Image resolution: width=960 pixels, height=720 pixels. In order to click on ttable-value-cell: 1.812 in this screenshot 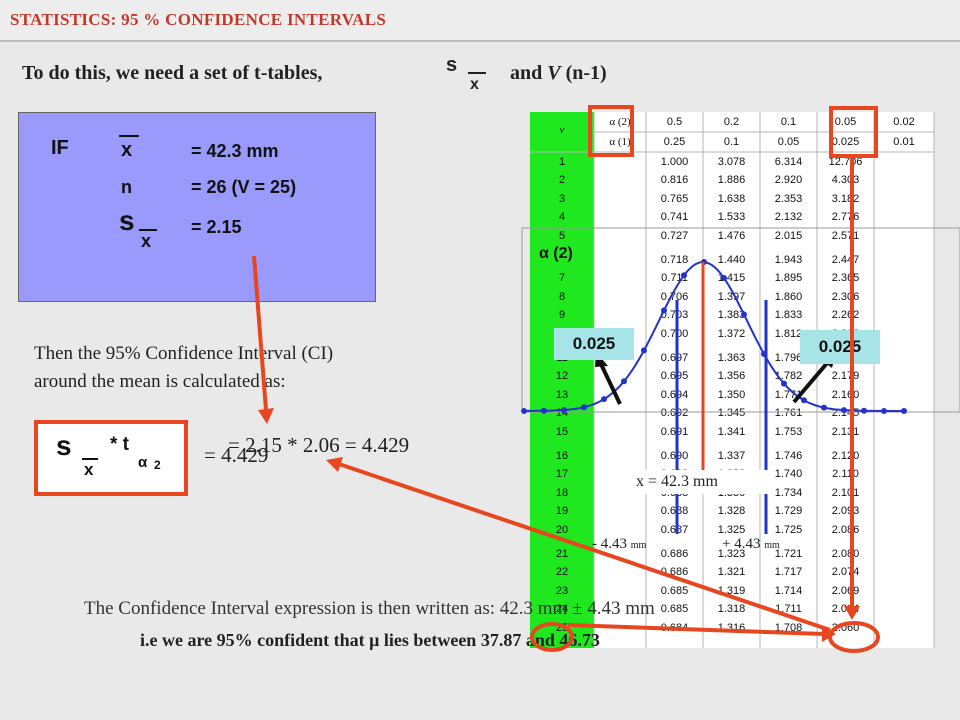, I will do `click(788, 333)`.